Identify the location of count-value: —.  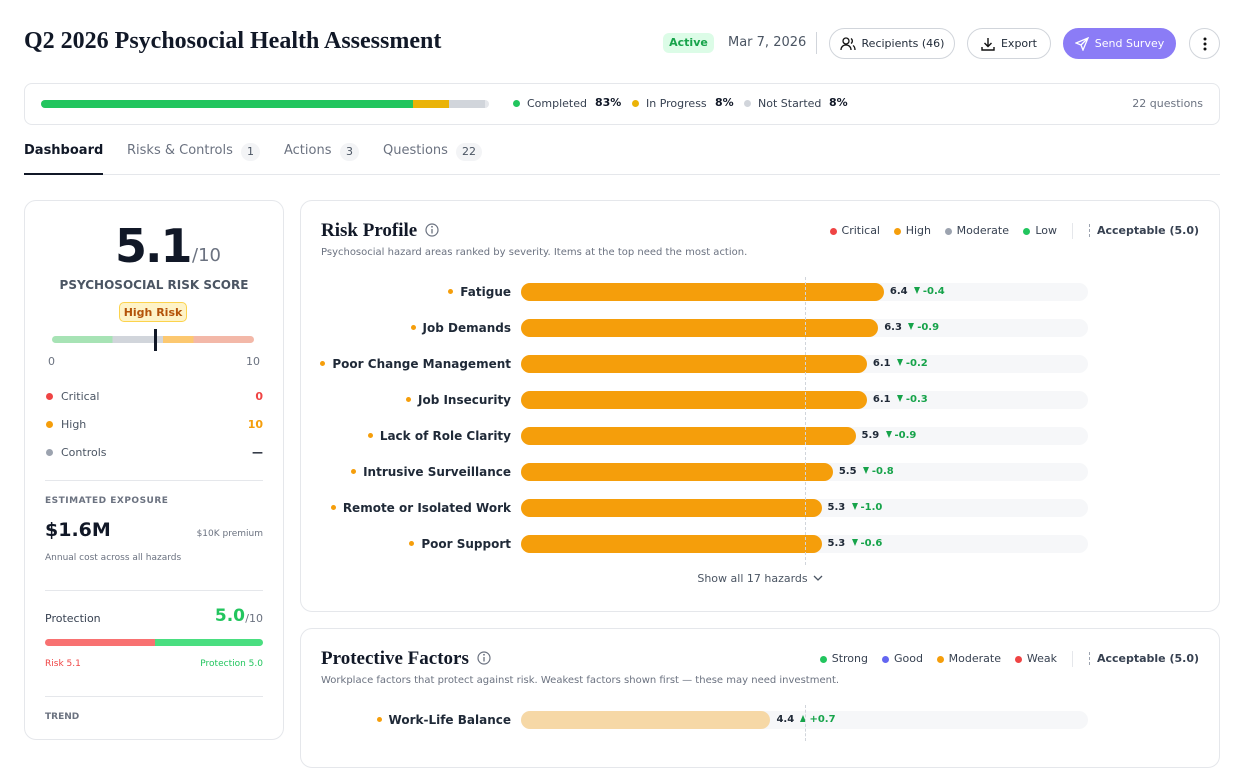
(257, 452).